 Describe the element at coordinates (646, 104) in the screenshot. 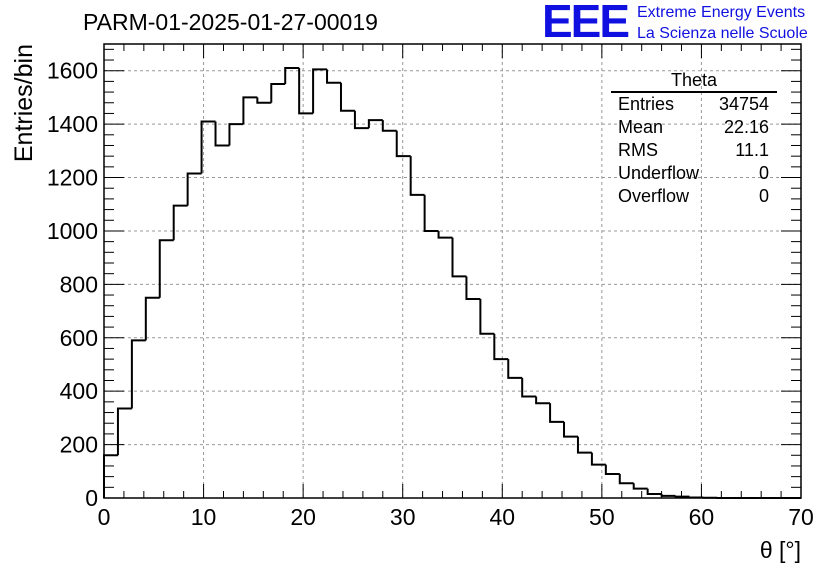

I see `stats-label: Entries` at that location.